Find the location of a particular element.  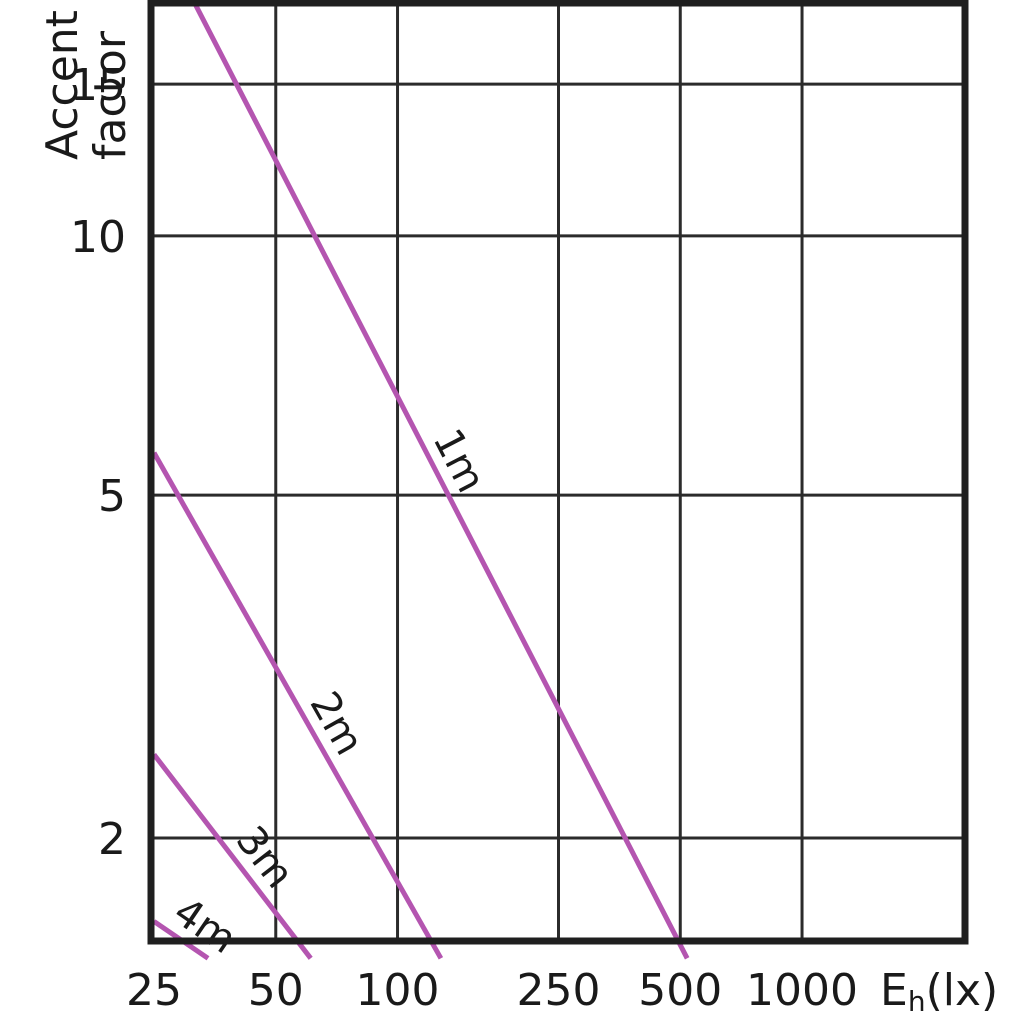

y-tick-label: 15 is located at coordinates (98, 85).